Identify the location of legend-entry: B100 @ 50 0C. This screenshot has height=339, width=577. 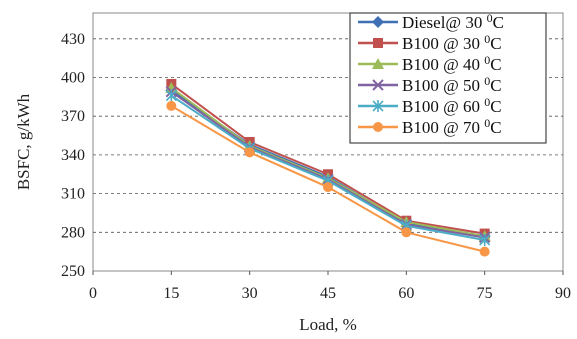
(430, 84).